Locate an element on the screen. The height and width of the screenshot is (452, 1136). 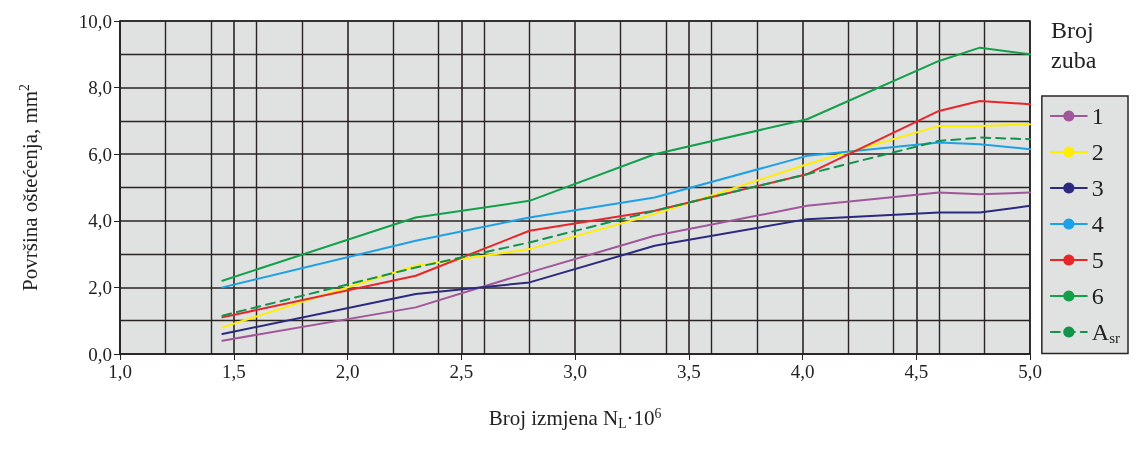
legend-label: 6 is located at coordinates (1097, 296).